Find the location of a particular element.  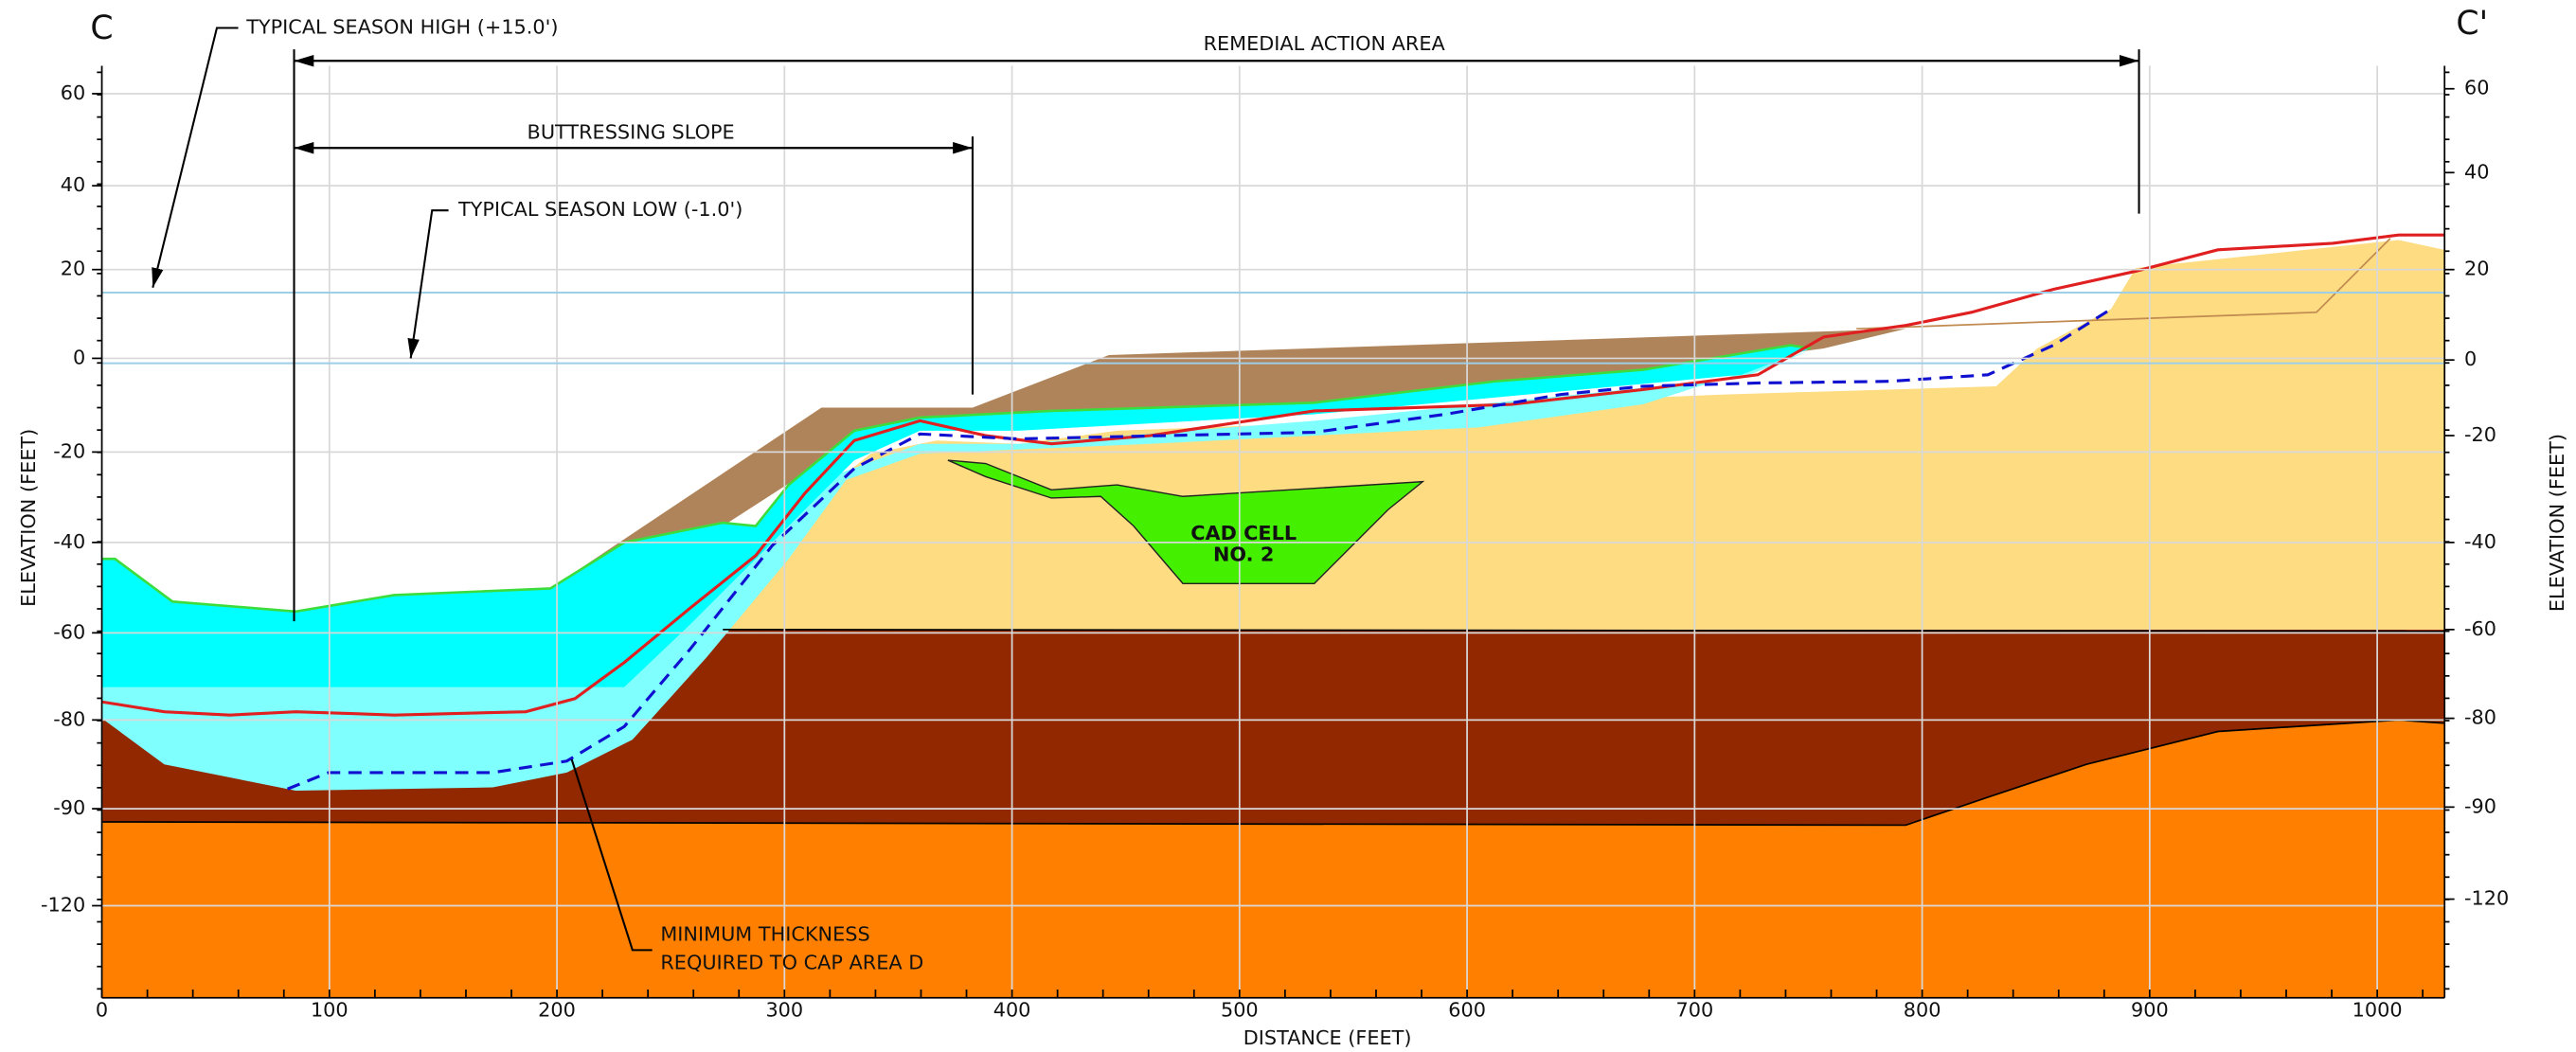

annotation: TYPICAL SEASON LOW (-1.0') is located at coordinates (599, 210).